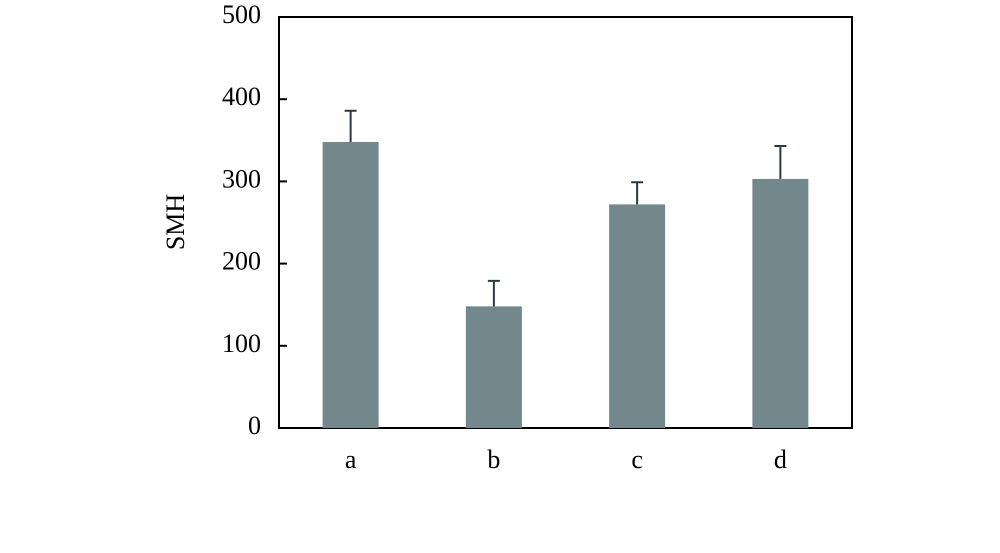 Image resolution: width=1000 pixels, height=553 pixels. I want to click on y-tick-label: 300, so click(241, 178).